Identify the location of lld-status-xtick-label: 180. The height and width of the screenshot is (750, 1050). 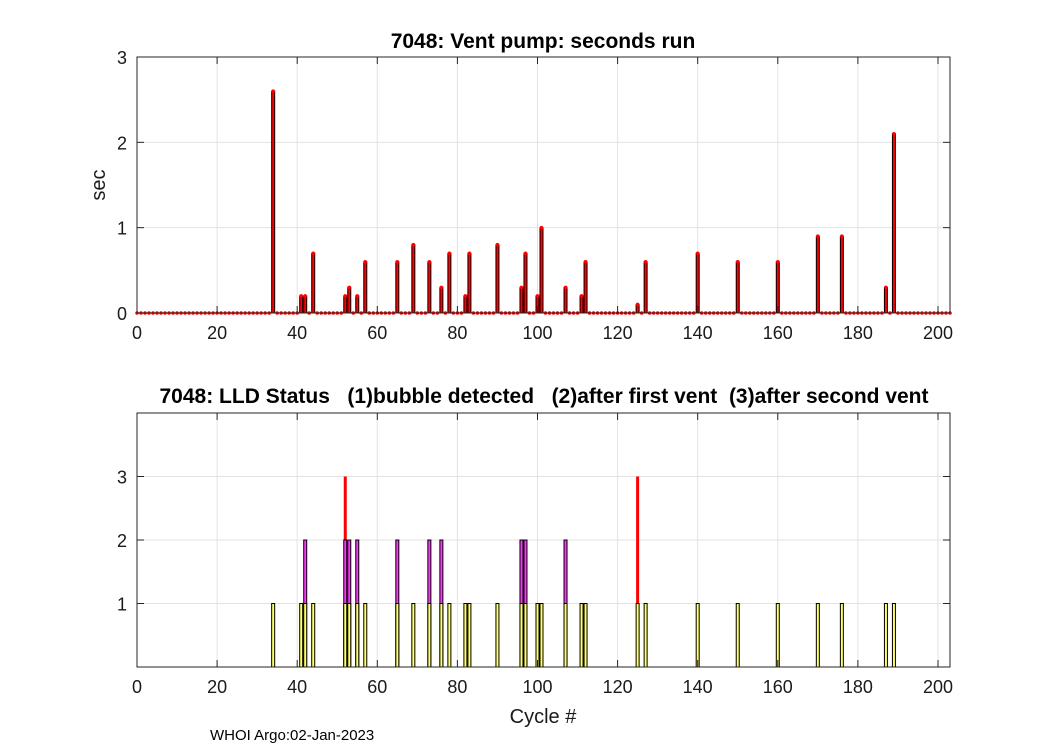
(858, 687).